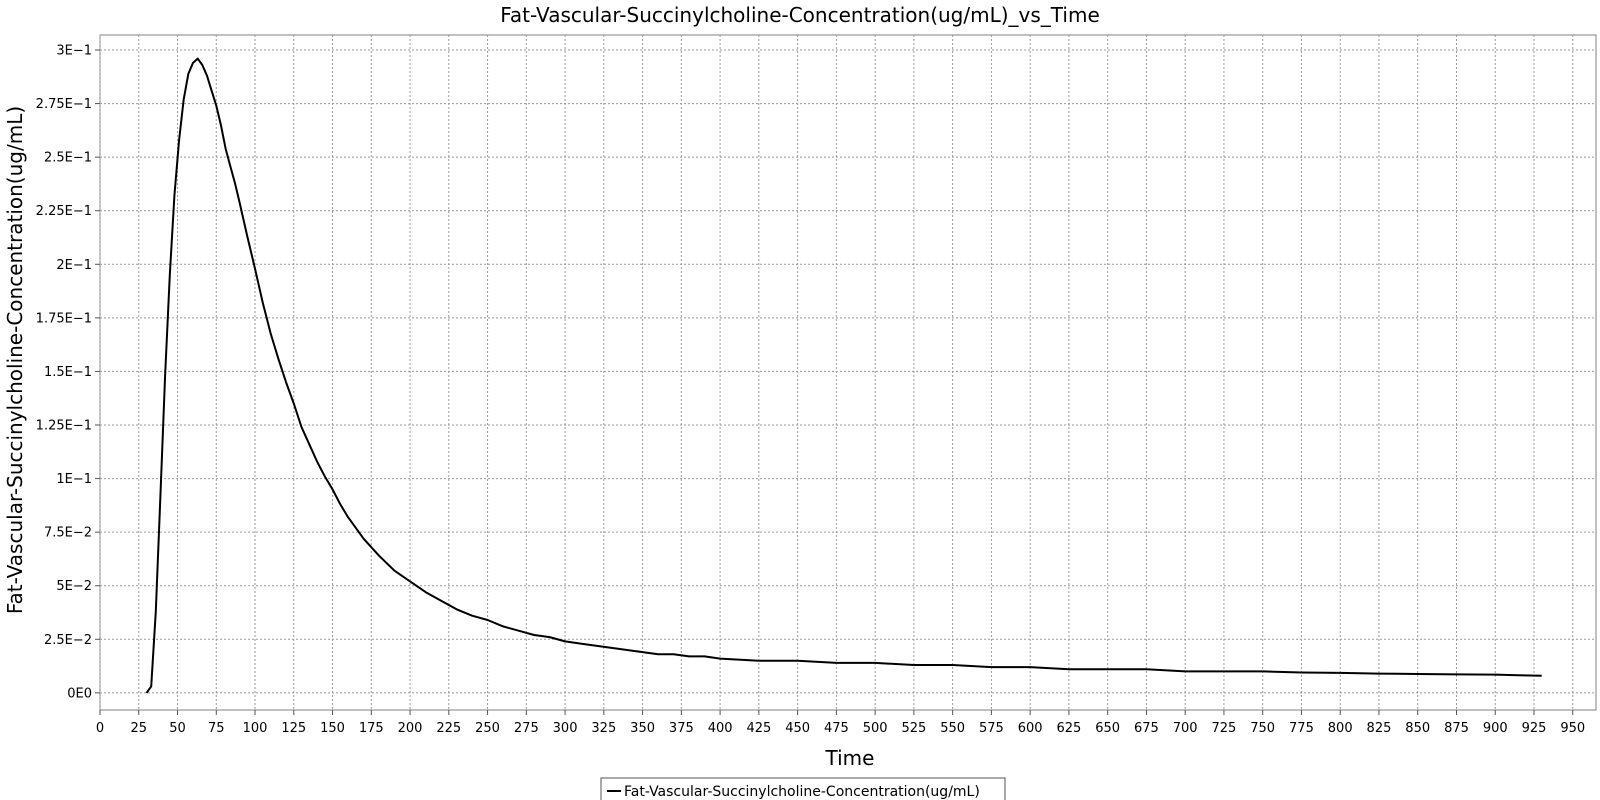  Describe the element at coordinates (64, 318) in the screenshot. I see `y-tick-label: 1.75E−1` at that location.